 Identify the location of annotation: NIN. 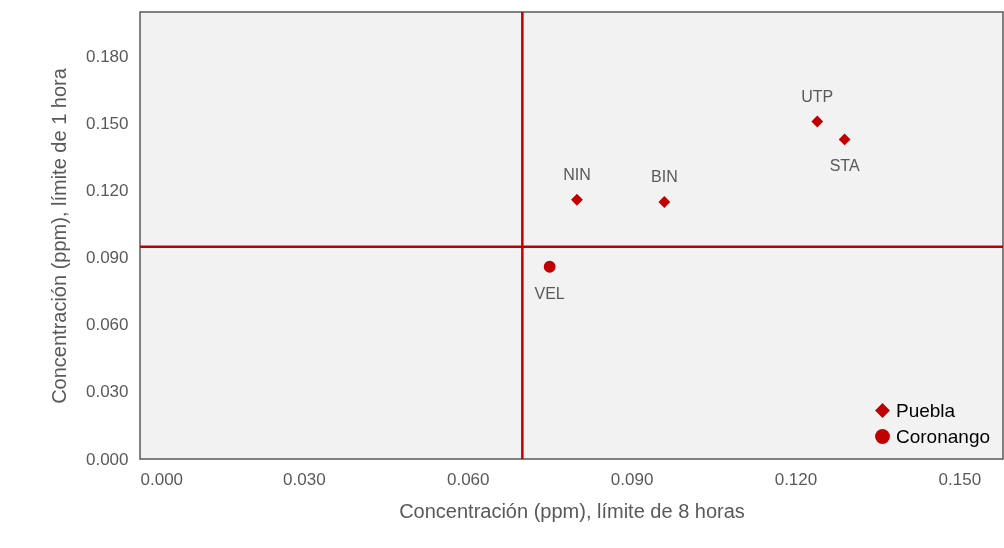
(577, 174).